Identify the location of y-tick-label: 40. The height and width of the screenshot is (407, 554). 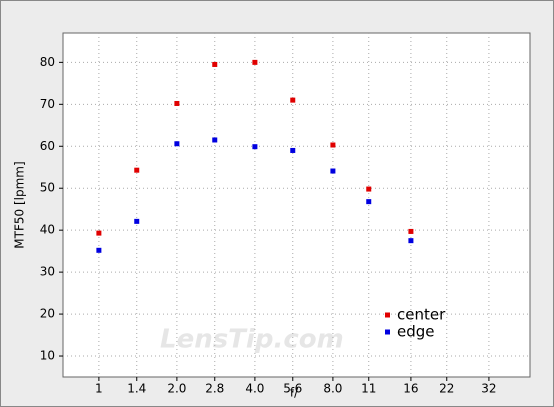
(47, 230).